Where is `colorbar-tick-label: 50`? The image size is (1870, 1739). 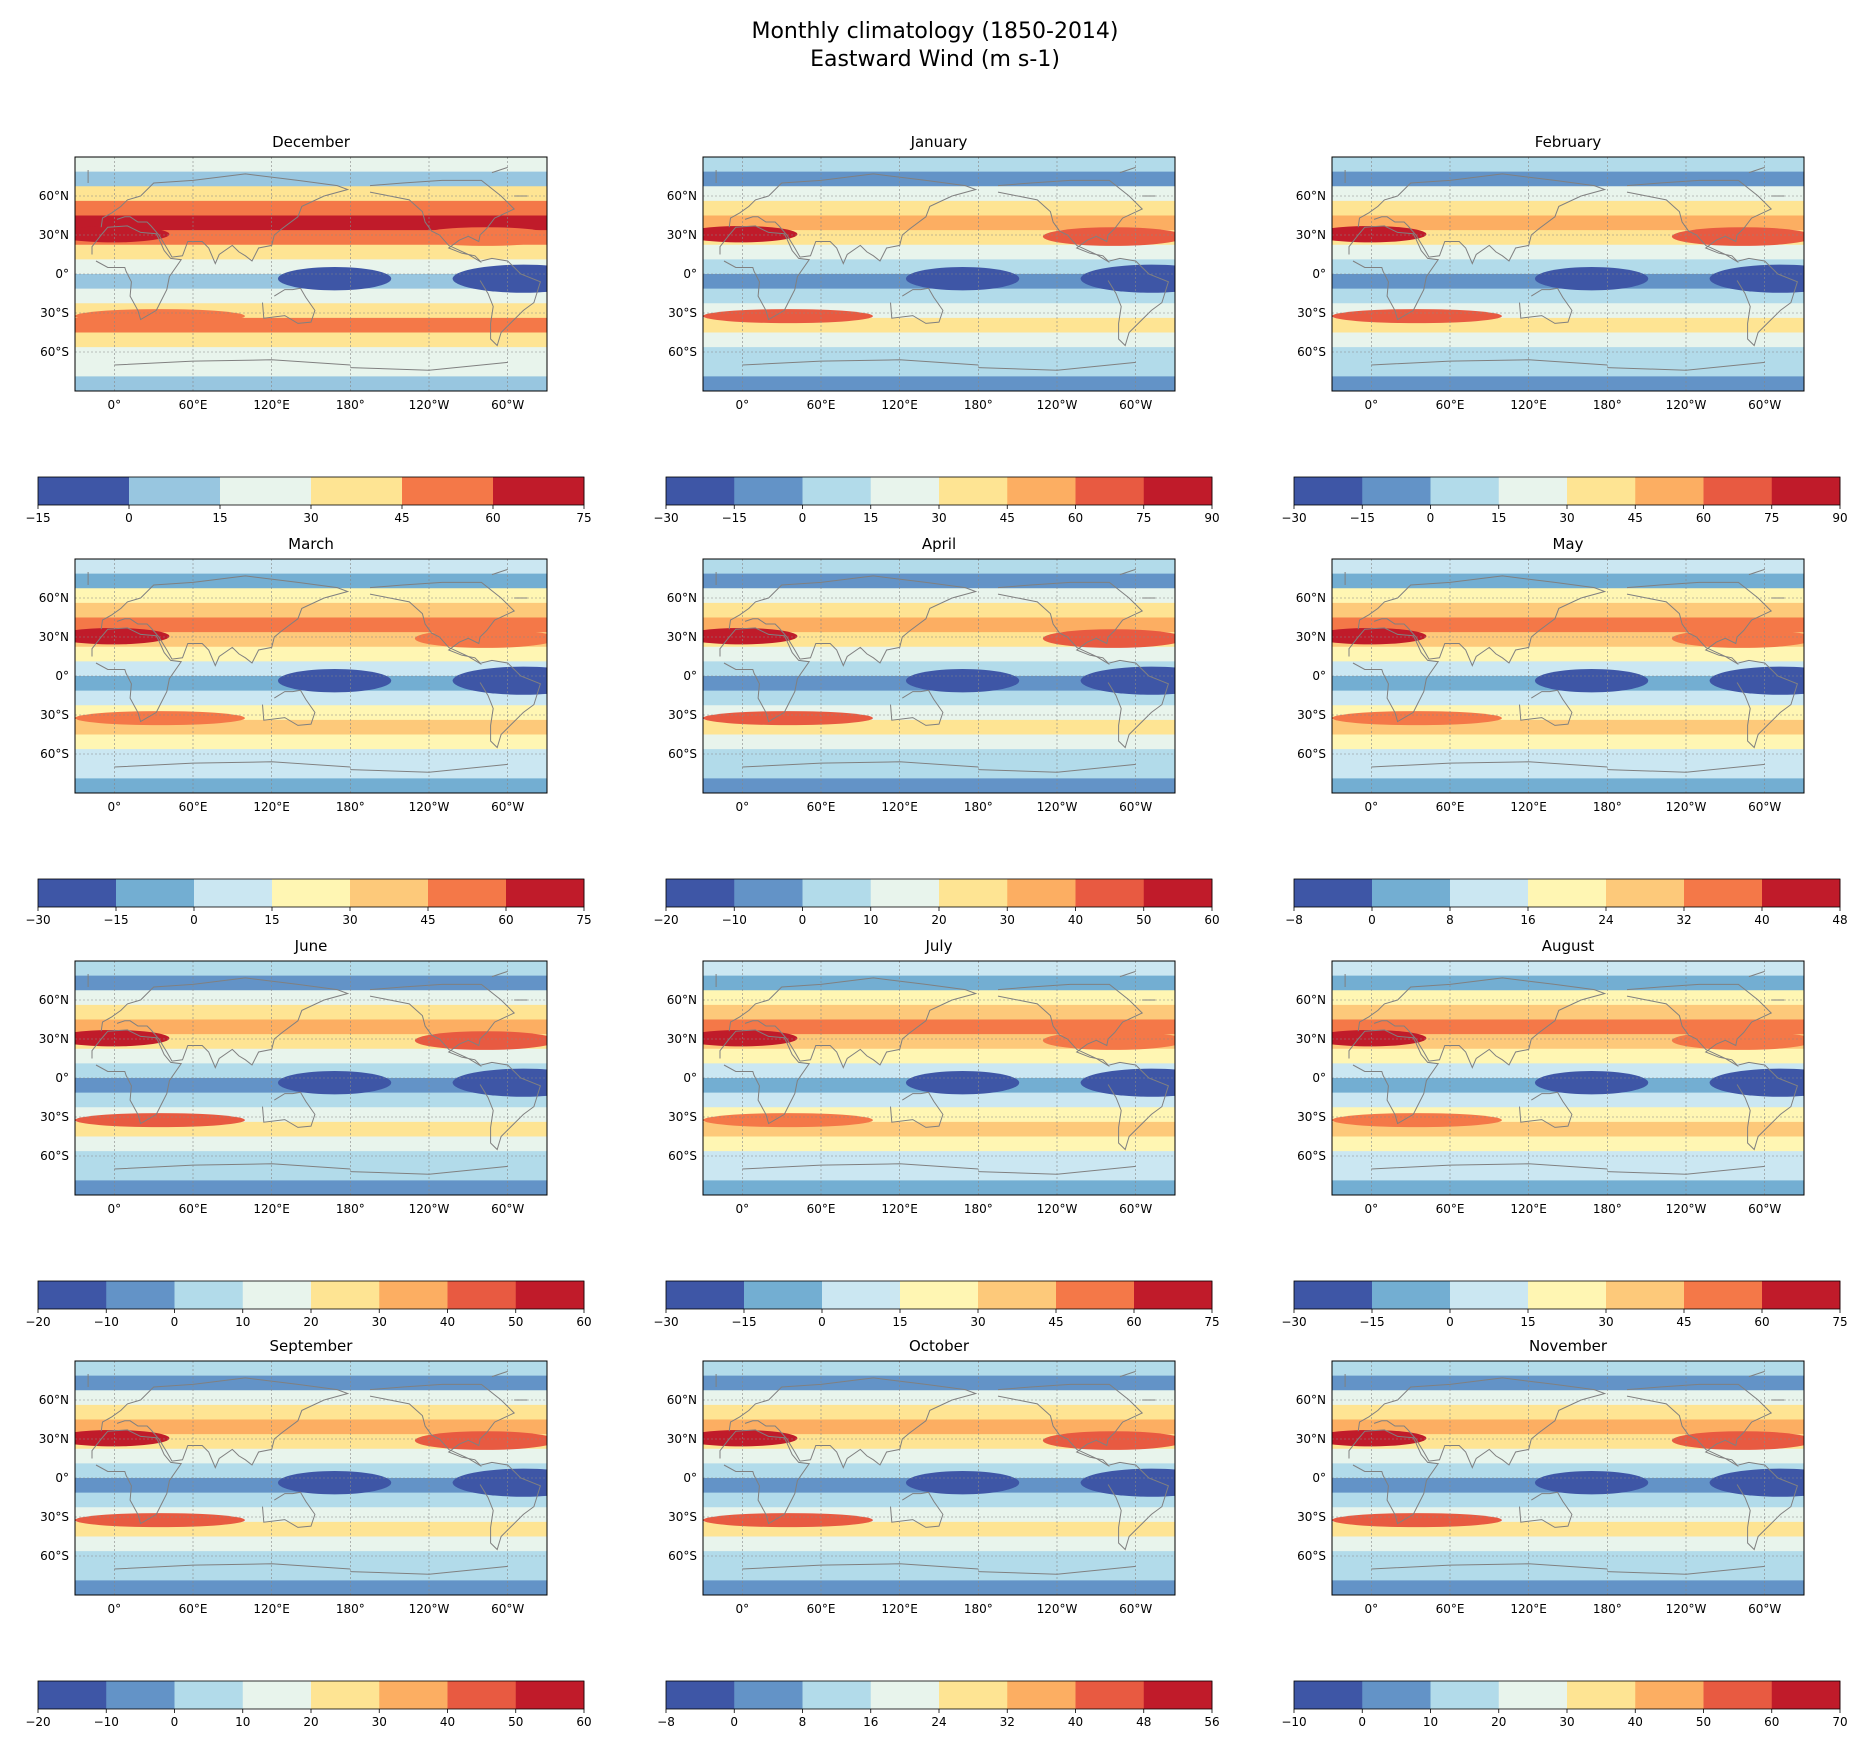
colorbar-tick-label: 50 is located at coordinates (1143, 920).